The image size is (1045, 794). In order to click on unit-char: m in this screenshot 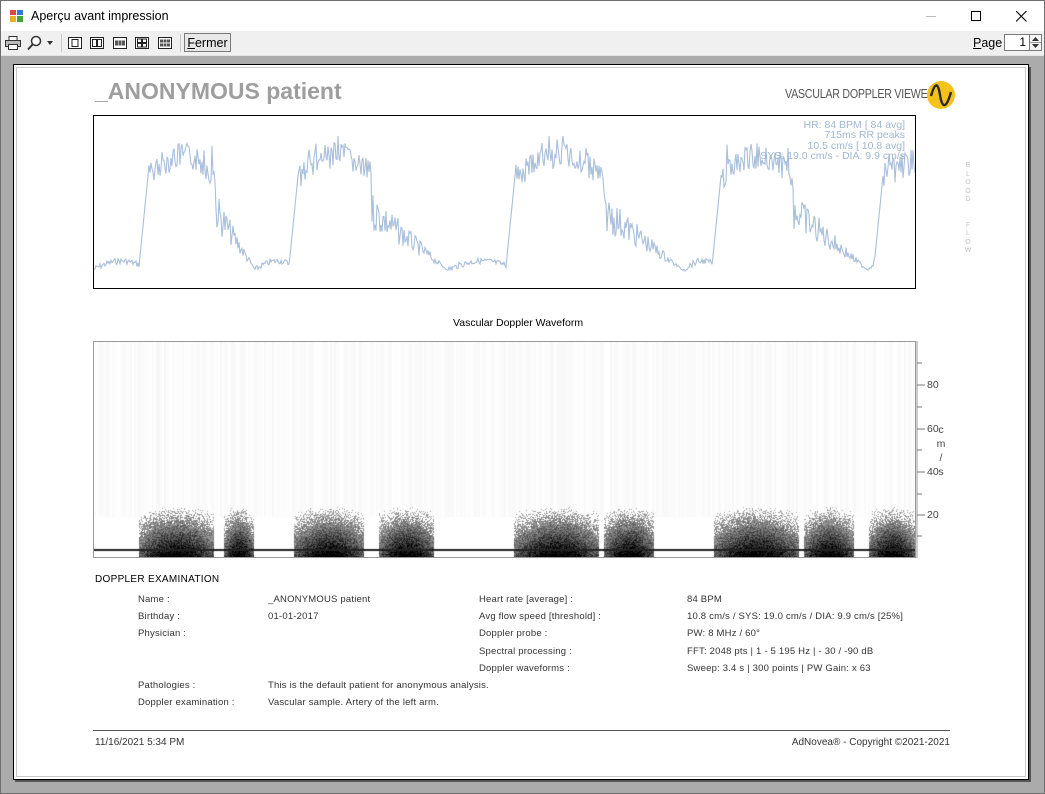, I will do `click(941, 444)`.